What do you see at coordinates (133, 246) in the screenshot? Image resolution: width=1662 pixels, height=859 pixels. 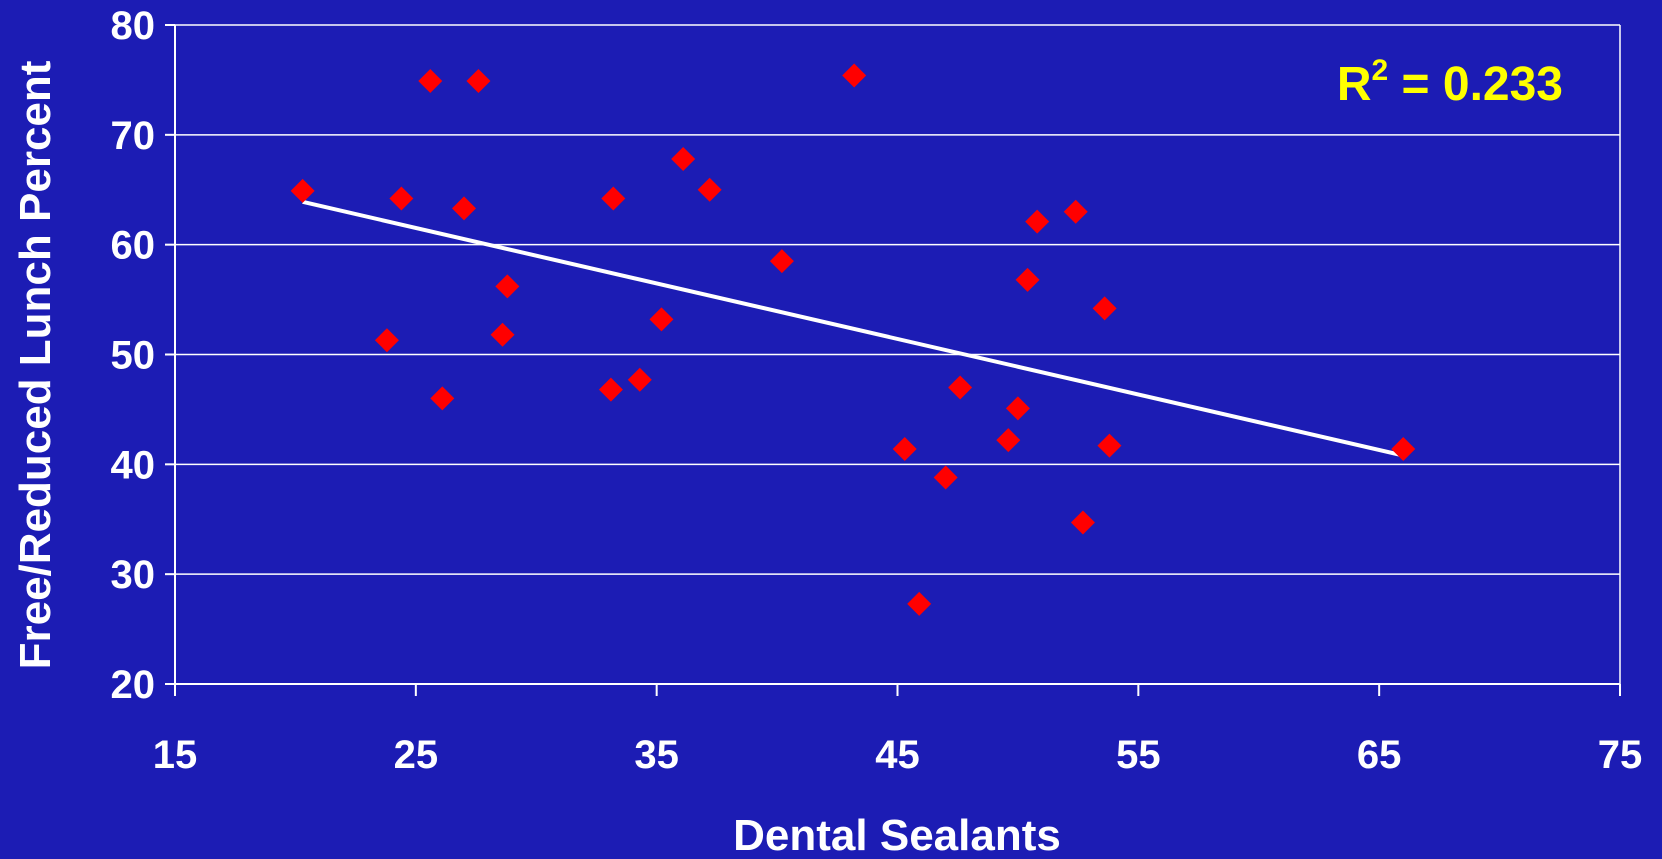 I see `y-tick-label: 60` at bounding box center [133, 246].